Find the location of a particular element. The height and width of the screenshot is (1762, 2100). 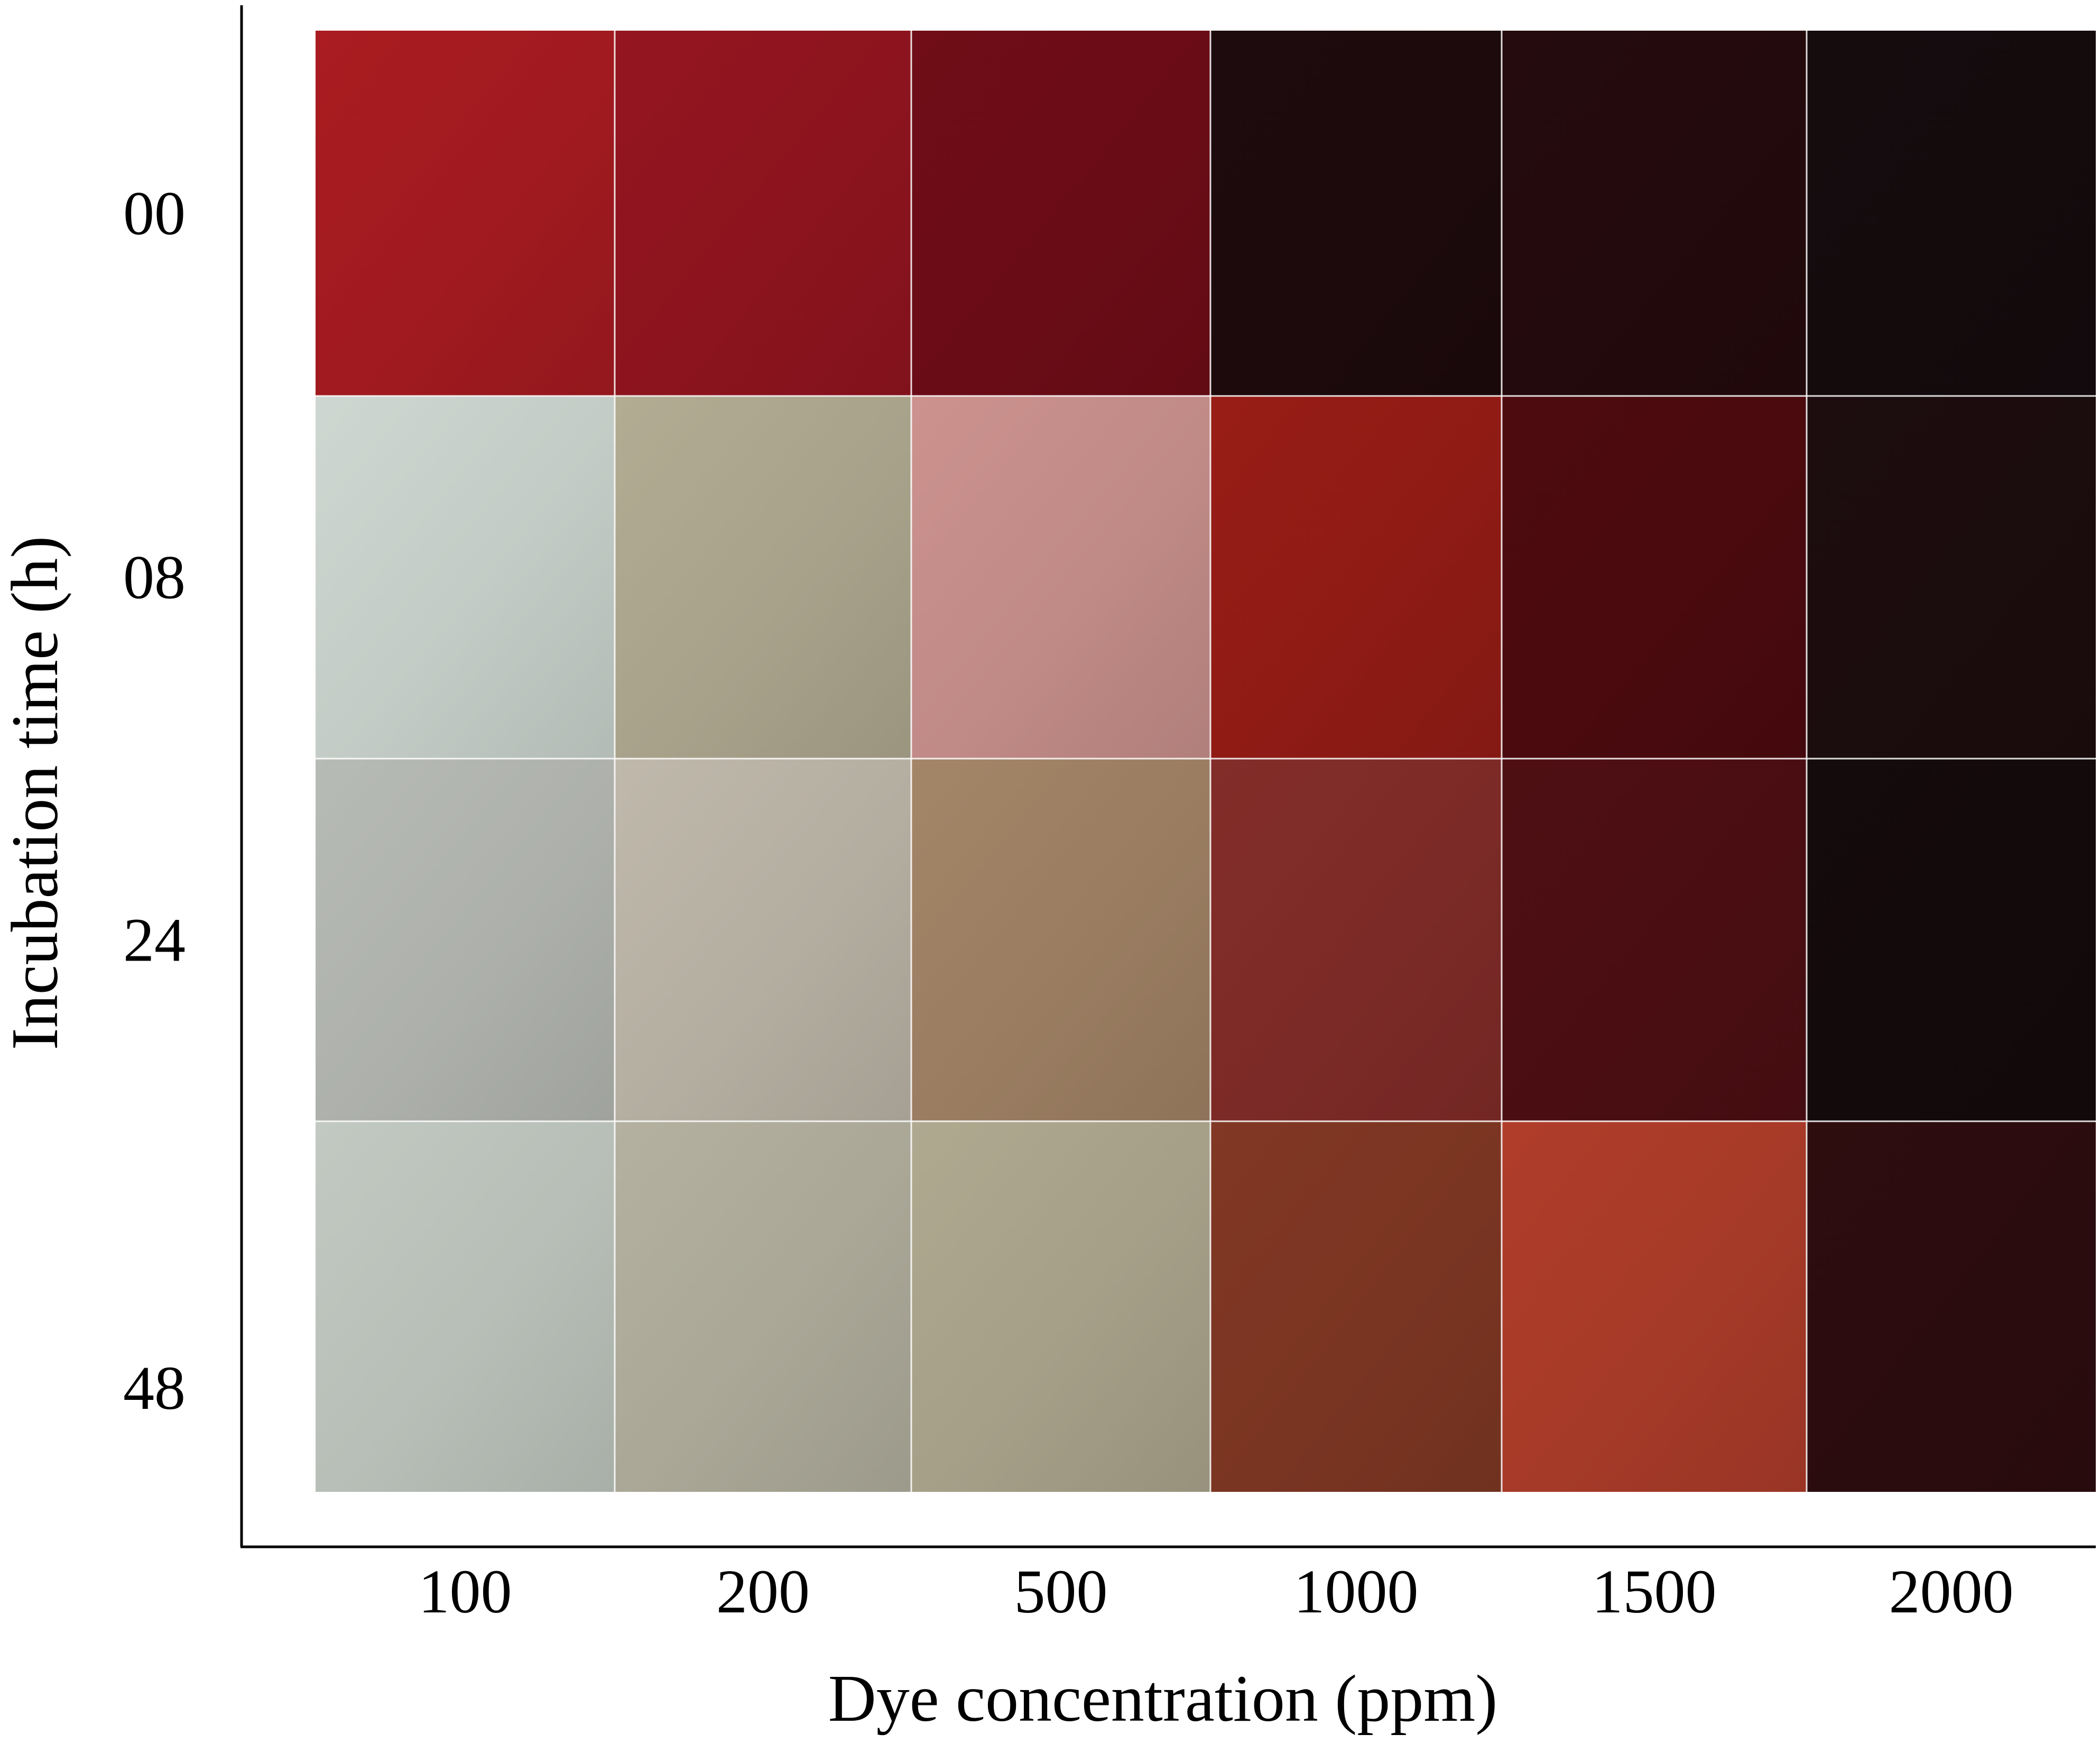

heatmap-cell-00h-500ppm is located at coordinates (1060, 214).